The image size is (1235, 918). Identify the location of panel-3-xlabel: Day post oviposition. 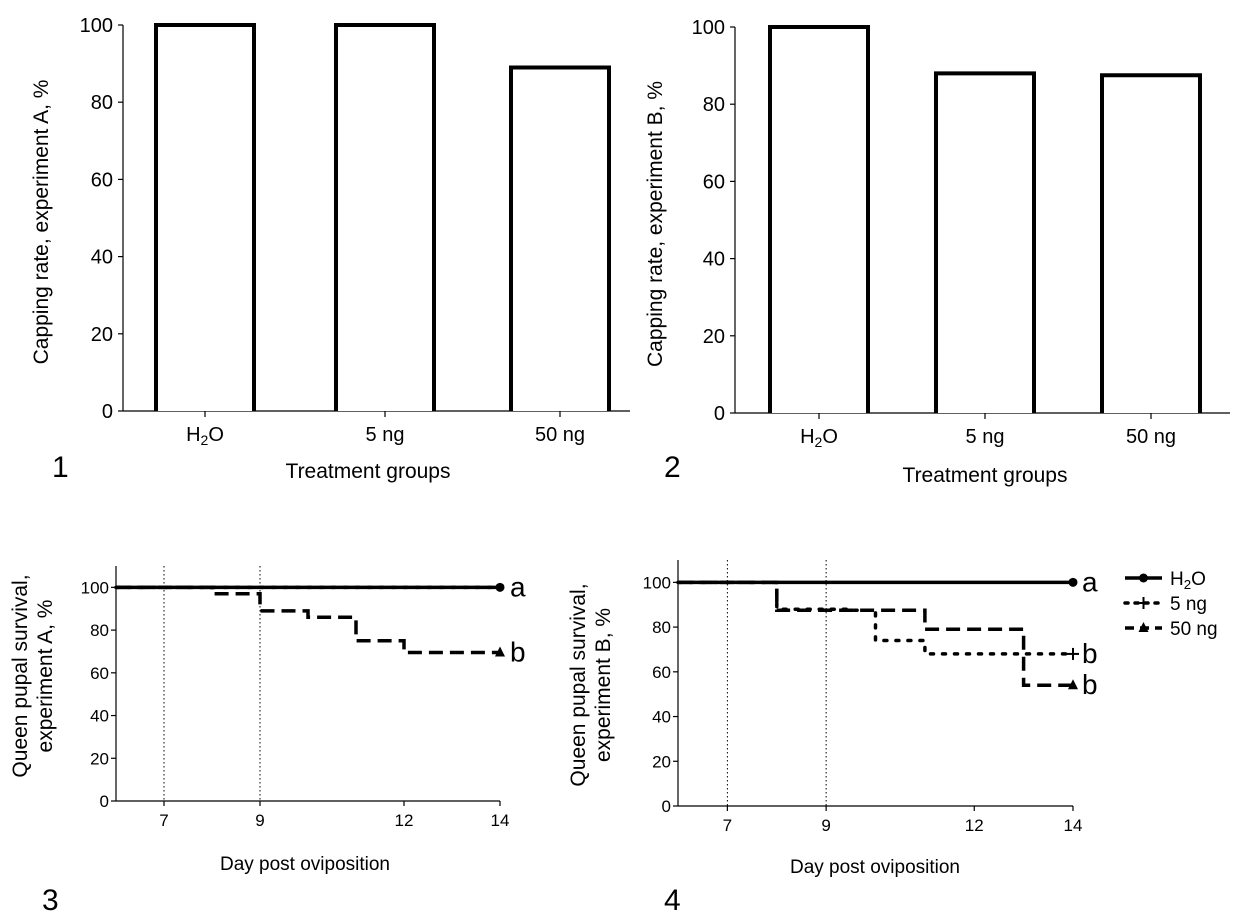
(305, 864).